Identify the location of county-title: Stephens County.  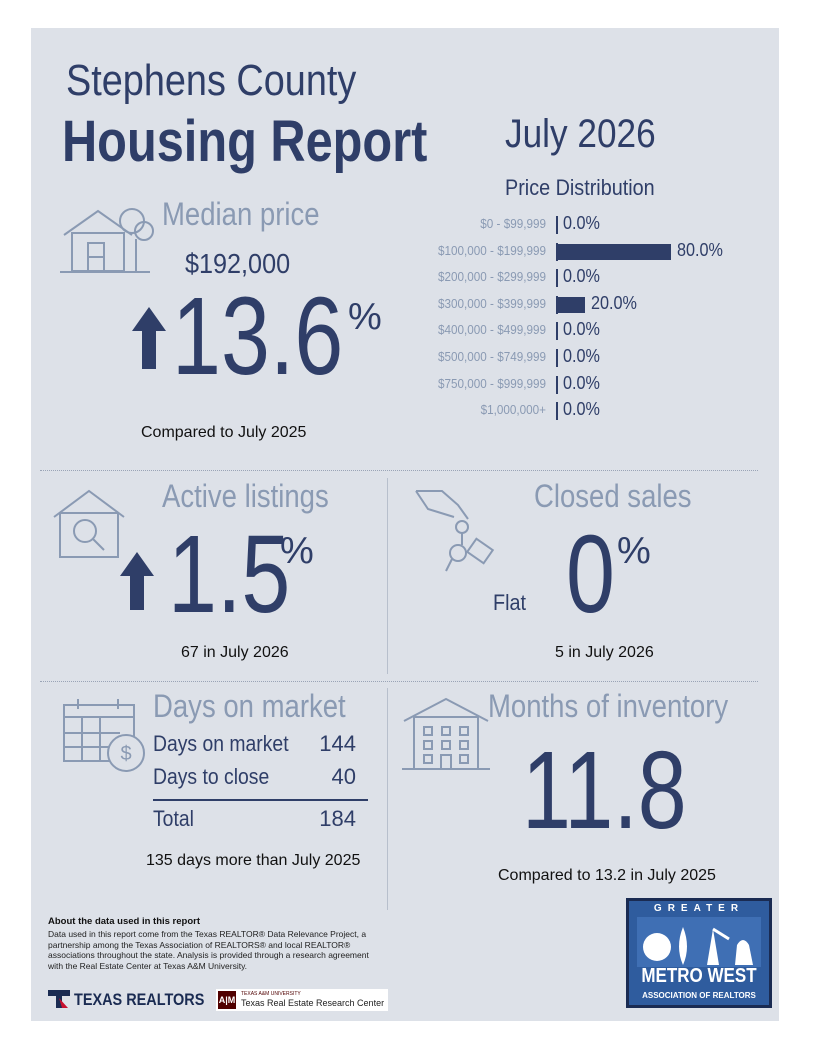
(211, 80).